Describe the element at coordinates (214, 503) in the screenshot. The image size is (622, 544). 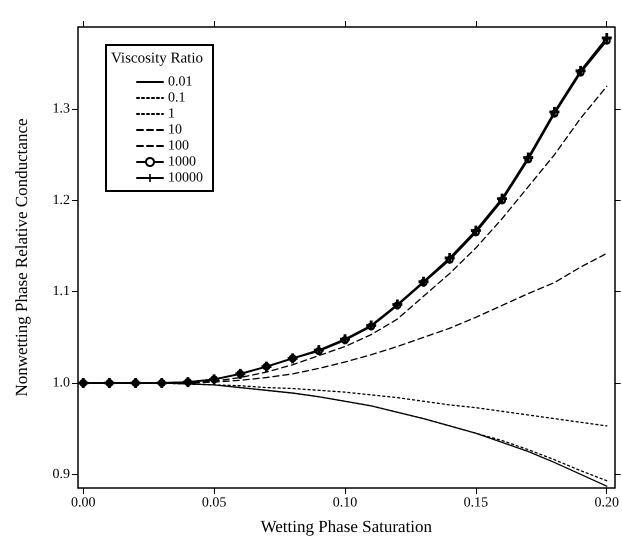
I see `x-tick-label: 0.05` at that location.